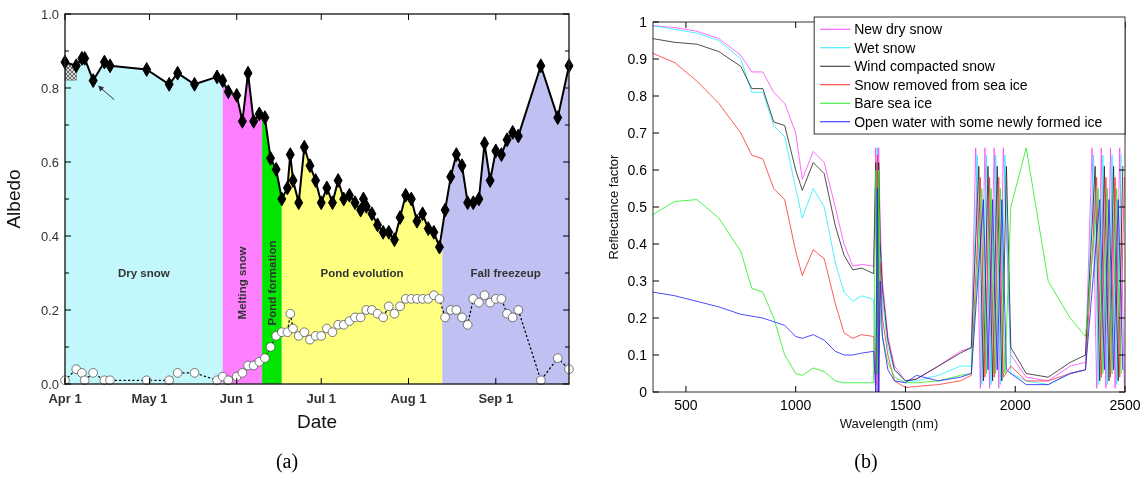 The width and height of the screenshot is (1147, 480). I want to click on y-tick-label: 0.5, so click(637, 206).